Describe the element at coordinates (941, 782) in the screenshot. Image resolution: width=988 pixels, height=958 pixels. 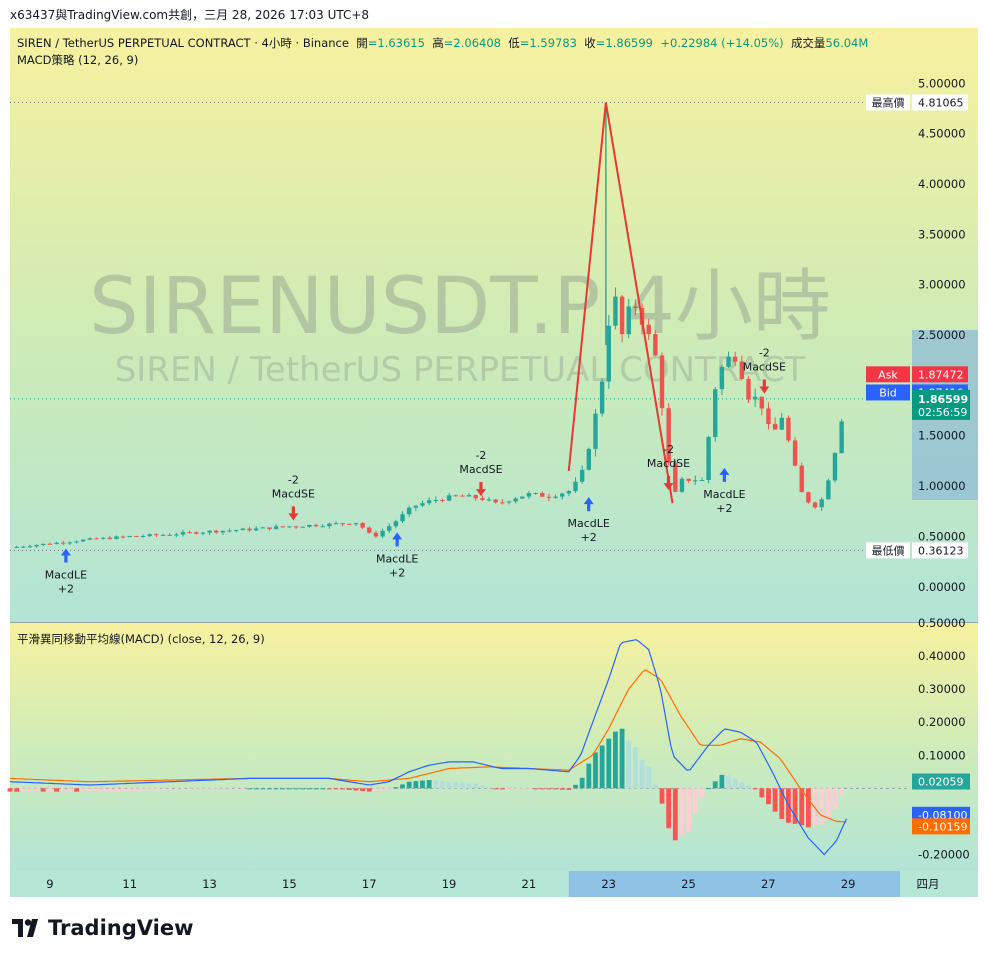
I see `macd-histogram-value: 0.02059` at that location.